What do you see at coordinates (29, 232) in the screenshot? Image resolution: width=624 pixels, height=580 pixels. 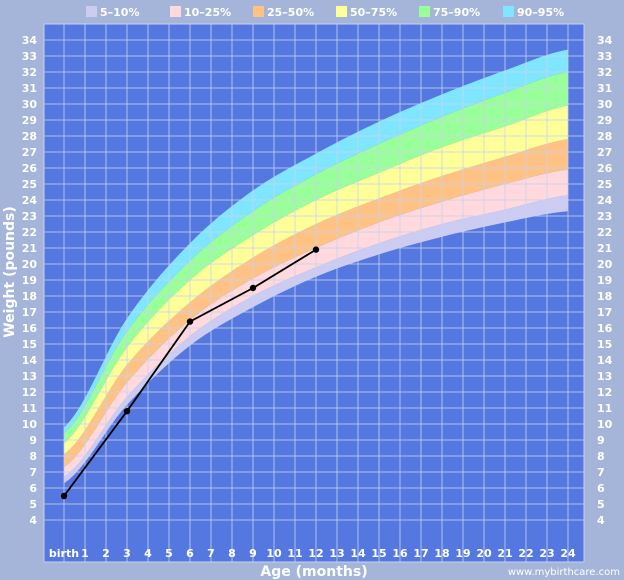 I see `y-tick-label-left: 22` at bounding box center [29, 232].